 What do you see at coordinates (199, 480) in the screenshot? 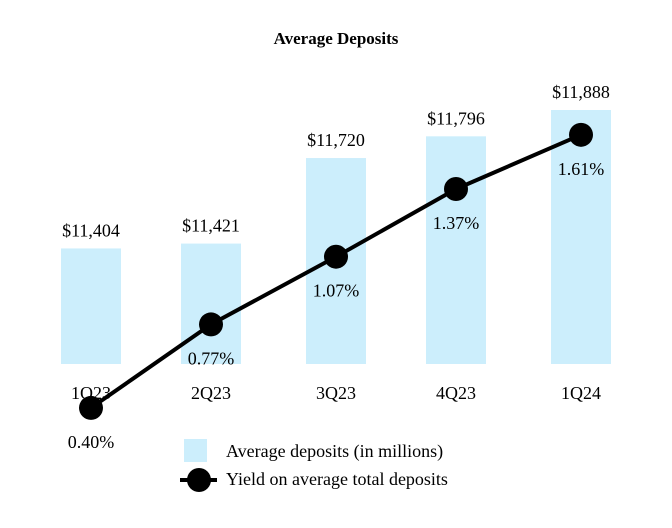
I see `legend-marker-yield` at bounding box center [199, 480].